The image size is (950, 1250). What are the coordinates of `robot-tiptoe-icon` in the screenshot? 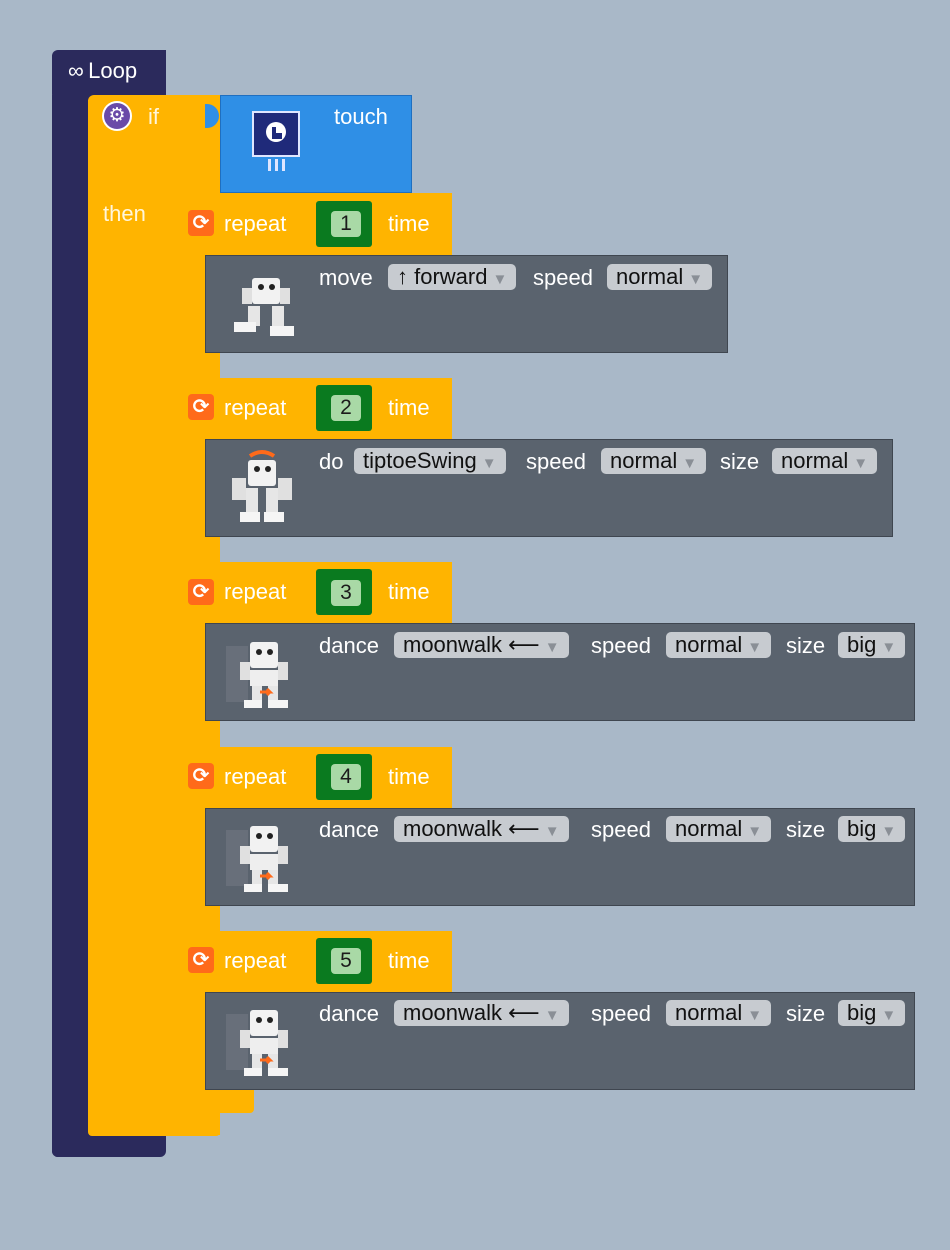 It's located at (262, 486).